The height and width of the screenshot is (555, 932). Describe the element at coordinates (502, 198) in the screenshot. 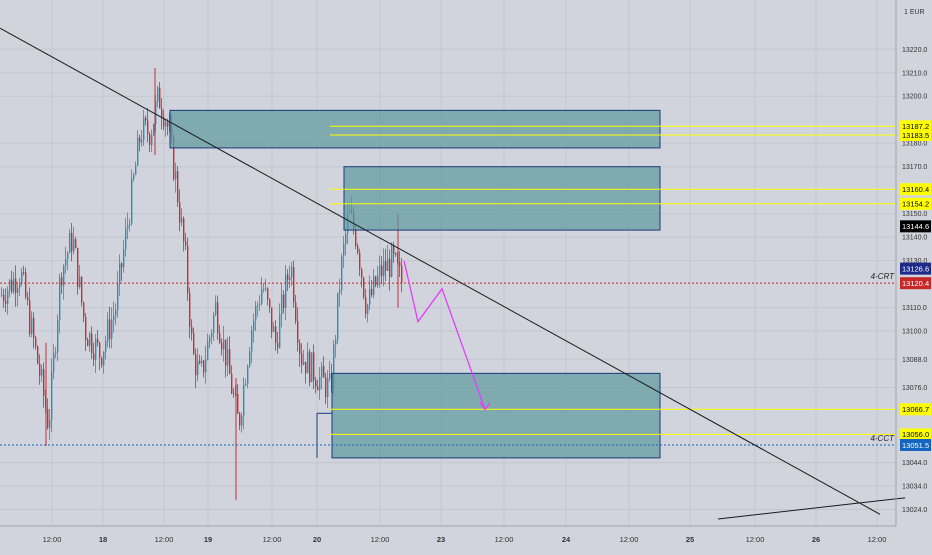

I see `zone-middle-supply` at that location.